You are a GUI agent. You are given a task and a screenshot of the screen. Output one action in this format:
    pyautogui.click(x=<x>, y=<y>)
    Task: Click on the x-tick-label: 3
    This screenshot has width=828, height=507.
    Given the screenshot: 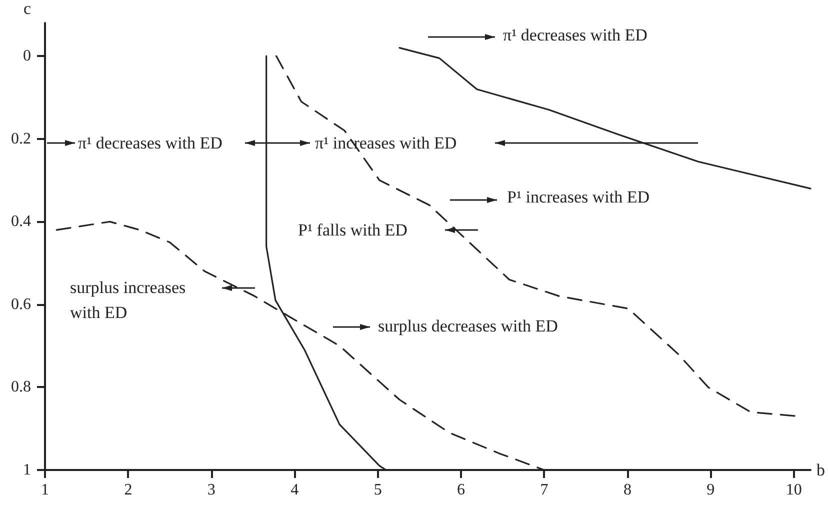 What is the action you would take?
    pyautogui.click(x=211, y=490)
    